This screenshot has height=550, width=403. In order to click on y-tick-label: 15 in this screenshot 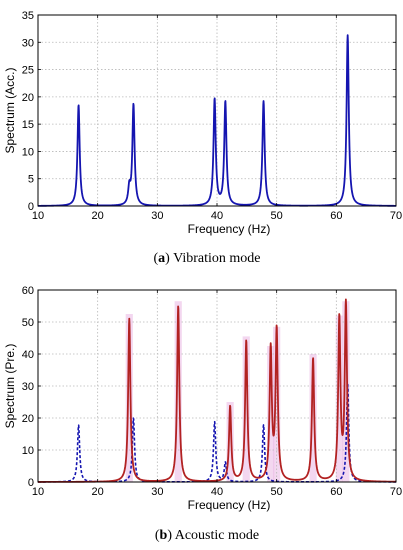, I will do `click(28, 125)`.